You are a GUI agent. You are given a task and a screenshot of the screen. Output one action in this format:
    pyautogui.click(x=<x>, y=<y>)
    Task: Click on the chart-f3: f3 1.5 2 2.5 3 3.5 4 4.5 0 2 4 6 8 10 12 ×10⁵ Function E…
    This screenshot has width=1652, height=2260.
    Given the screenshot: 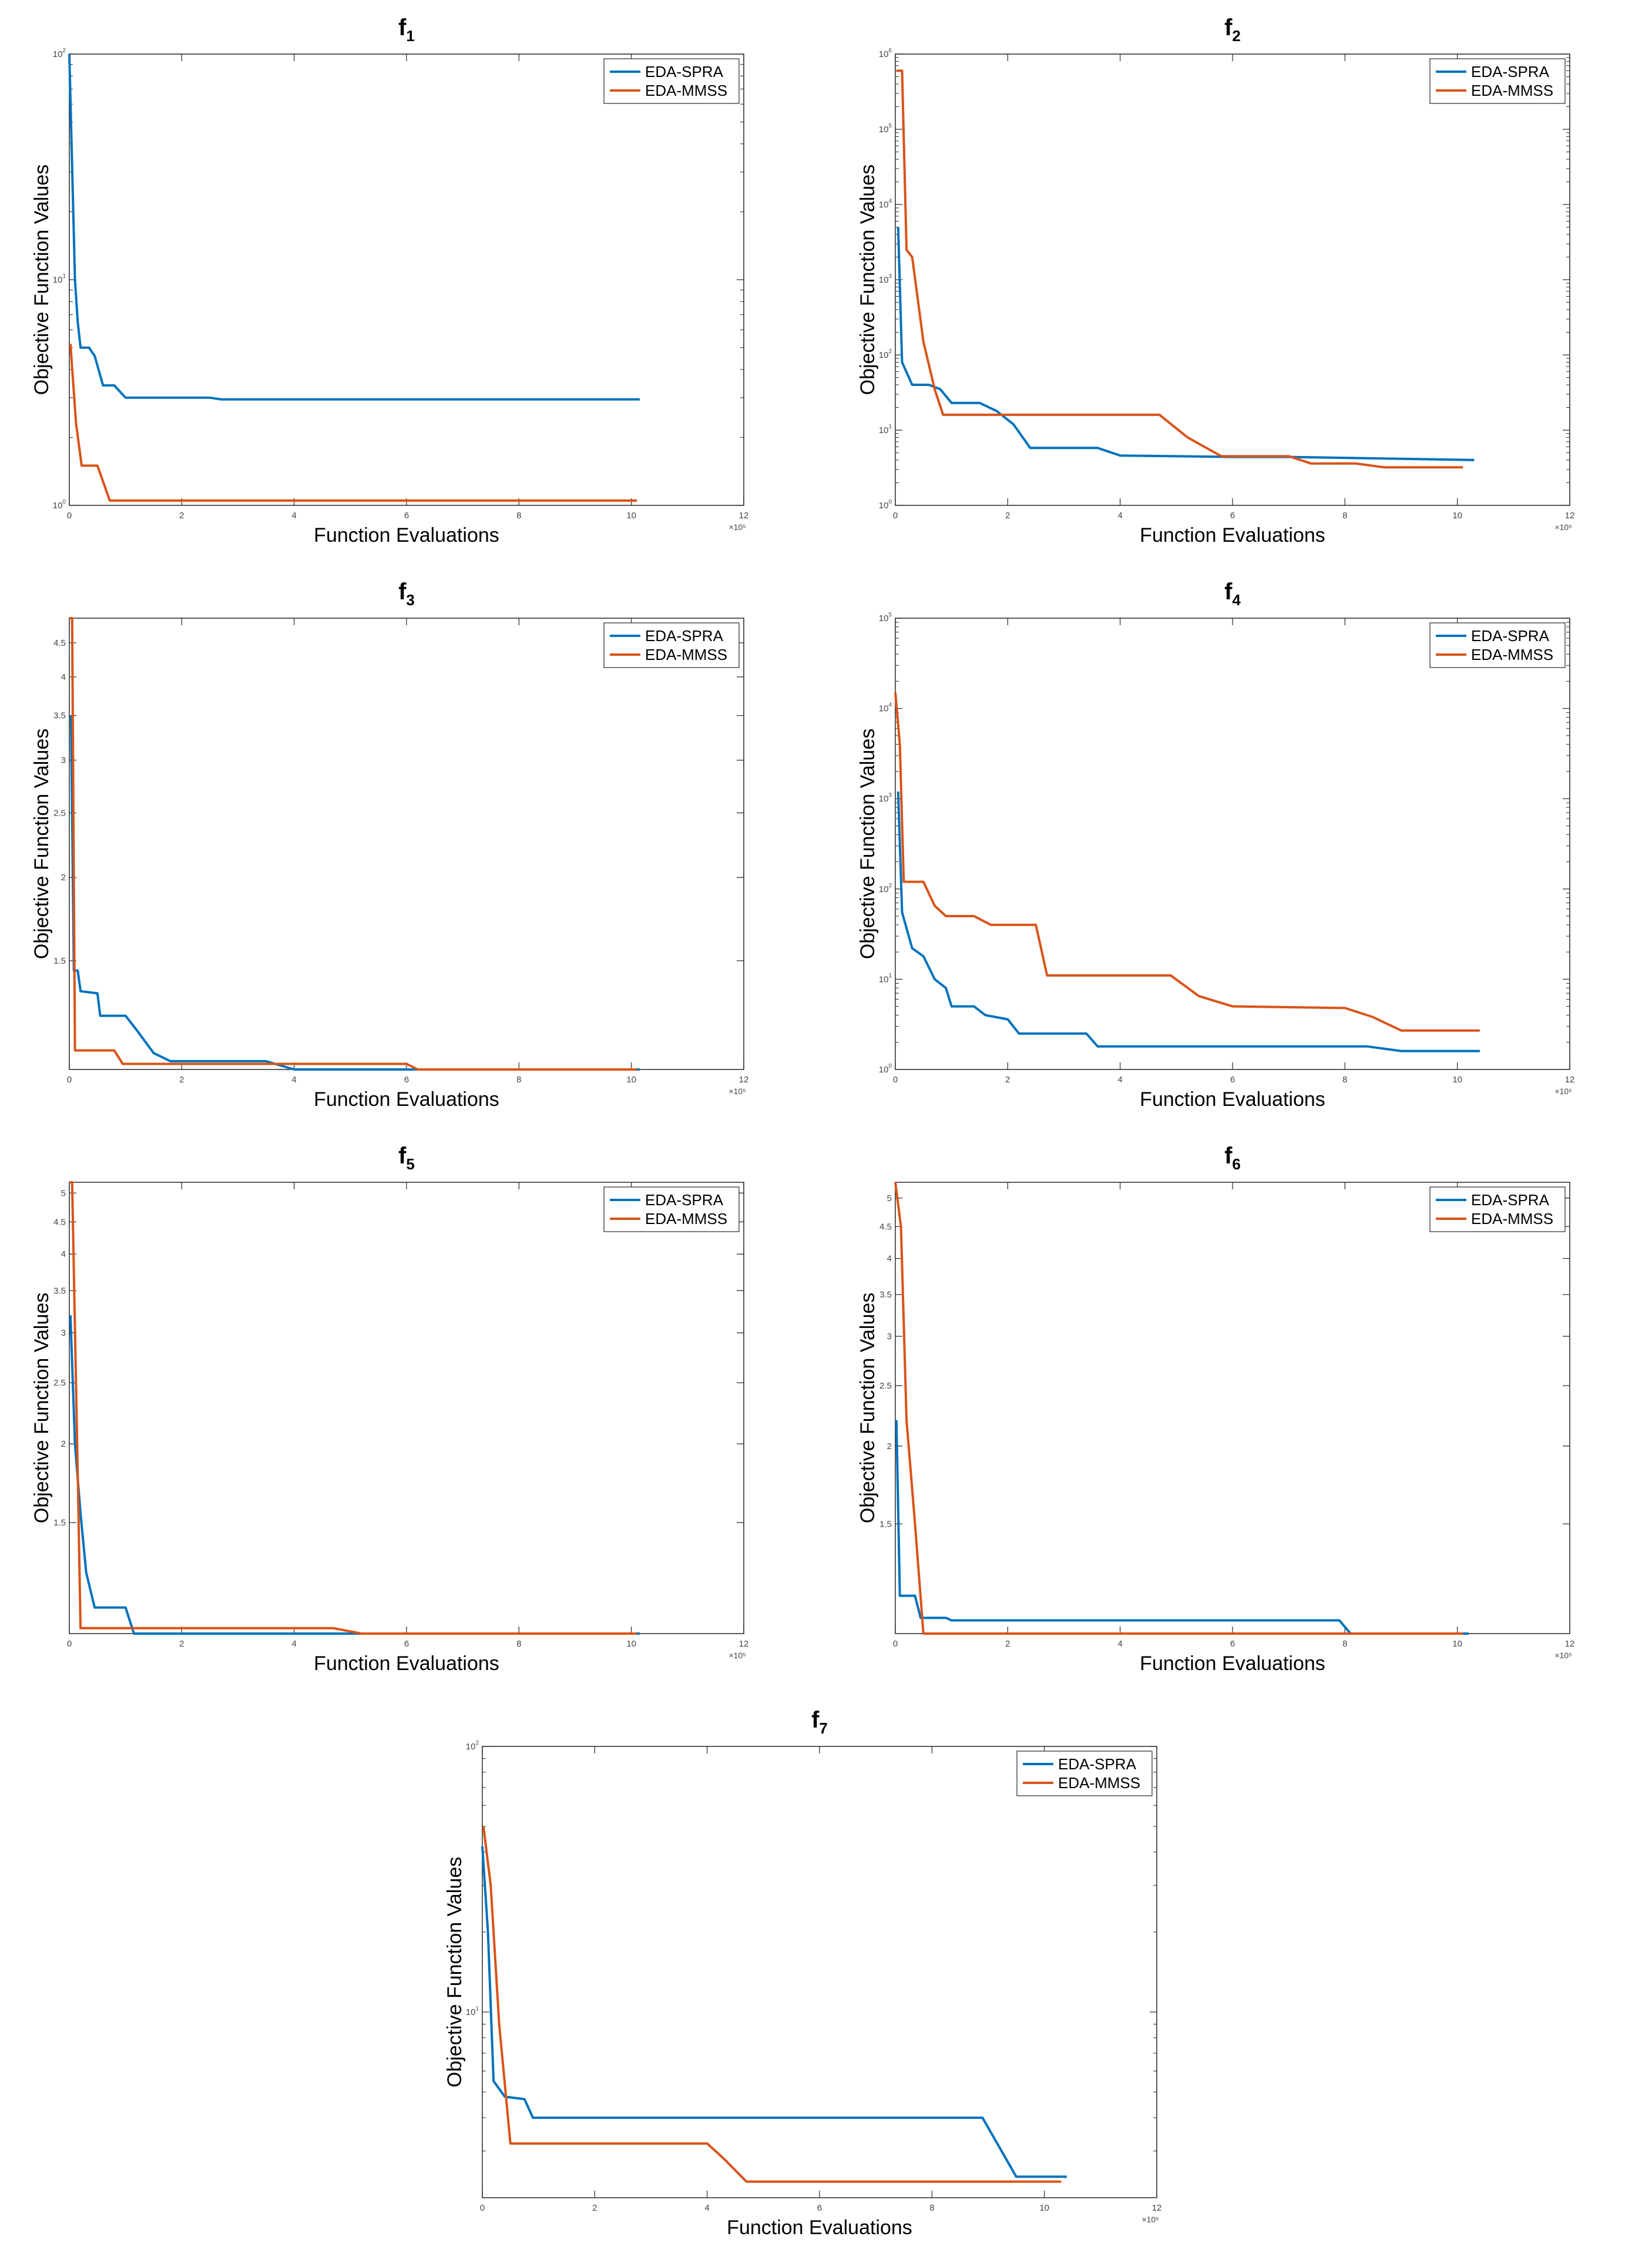 What is the action you would take?
    pyautogui.click(x=413, y=846)
    